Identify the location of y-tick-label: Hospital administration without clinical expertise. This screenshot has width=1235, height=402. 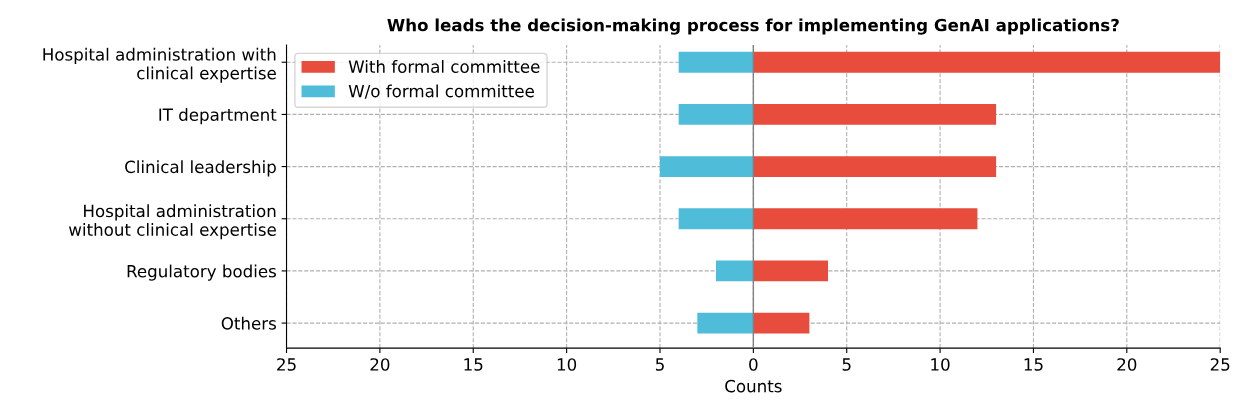
(172, 222).